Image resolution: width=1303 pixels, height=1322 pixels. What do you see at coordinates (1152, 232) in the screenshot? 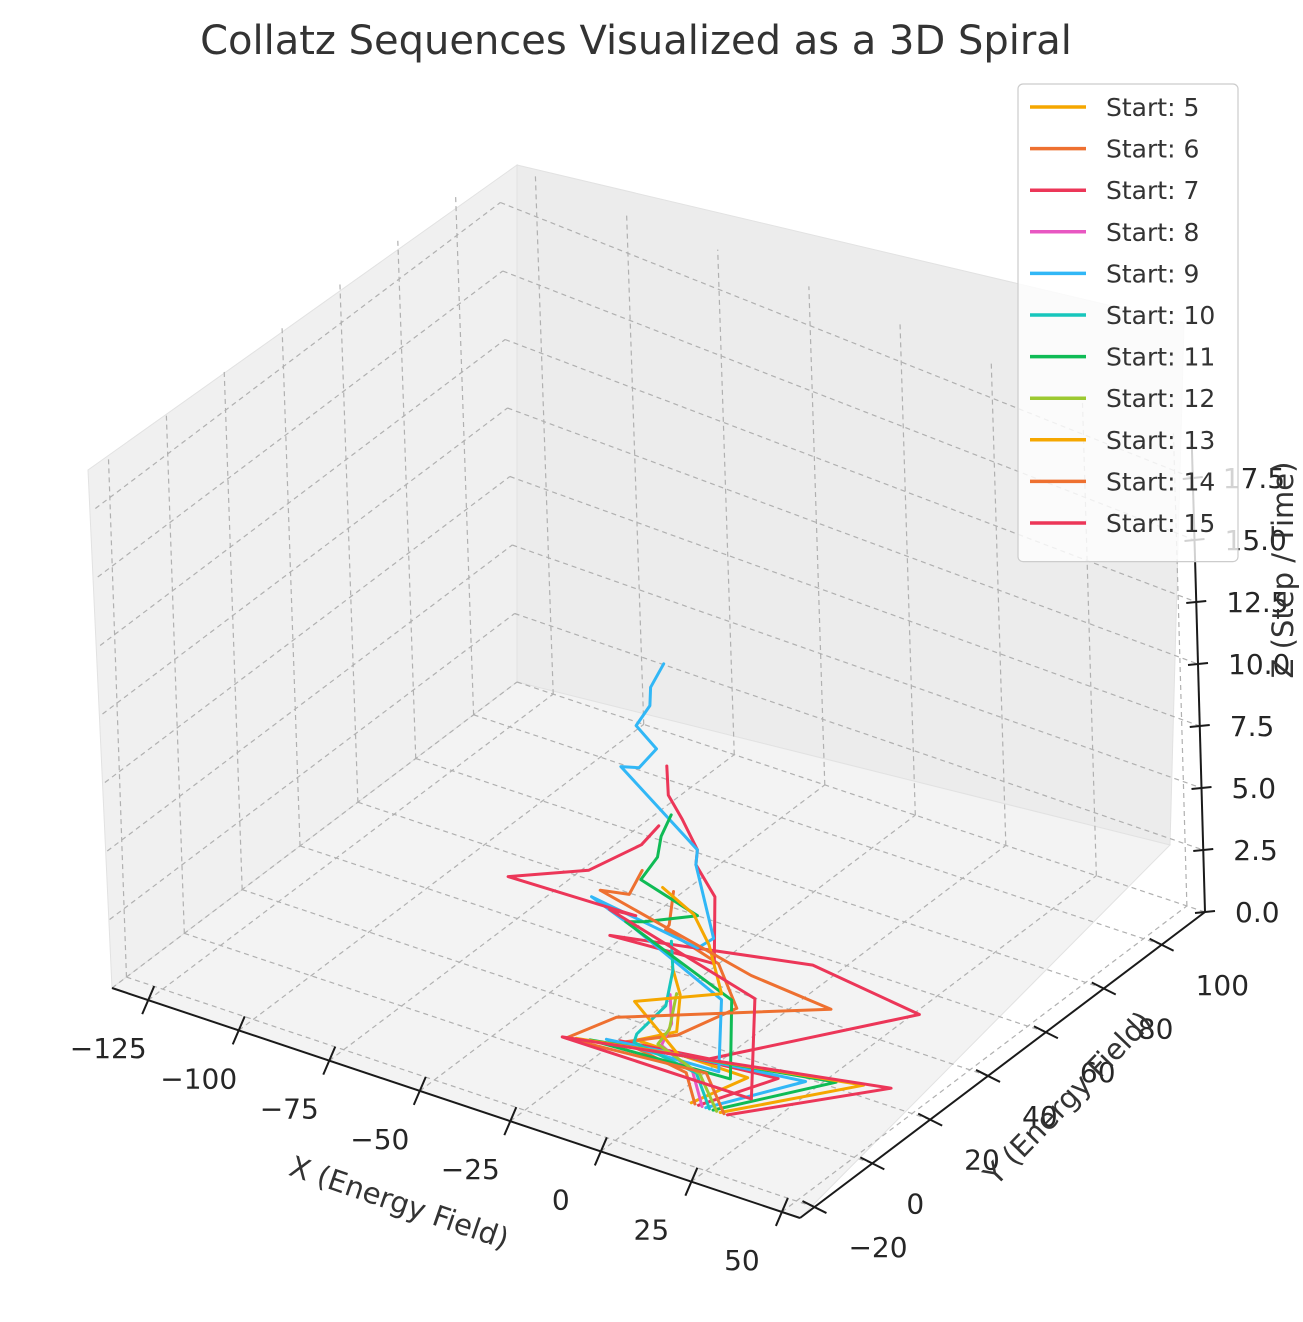
I see `legend-entry: Start: 8` at bounding box center [1152, 232].